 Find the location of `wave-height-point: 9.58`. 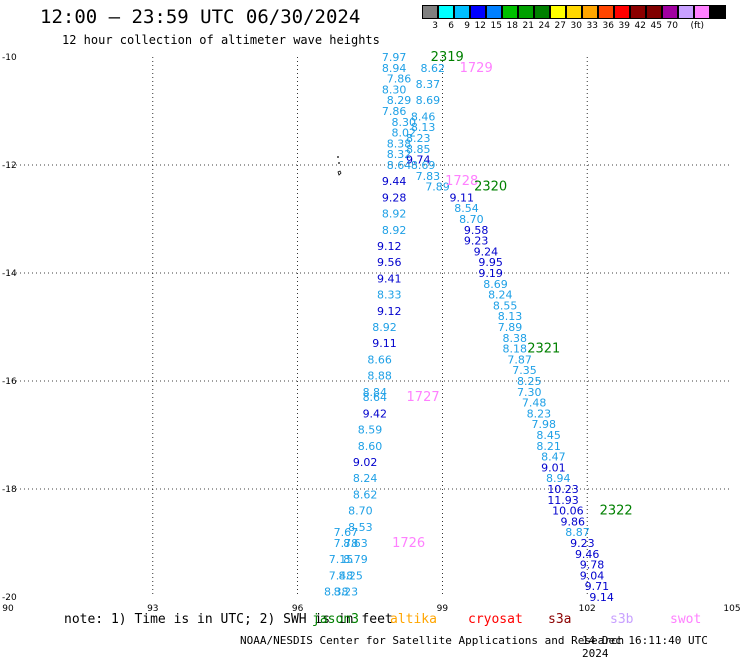

wave-height-point: 9.58 is located at coordinates (476, 230).